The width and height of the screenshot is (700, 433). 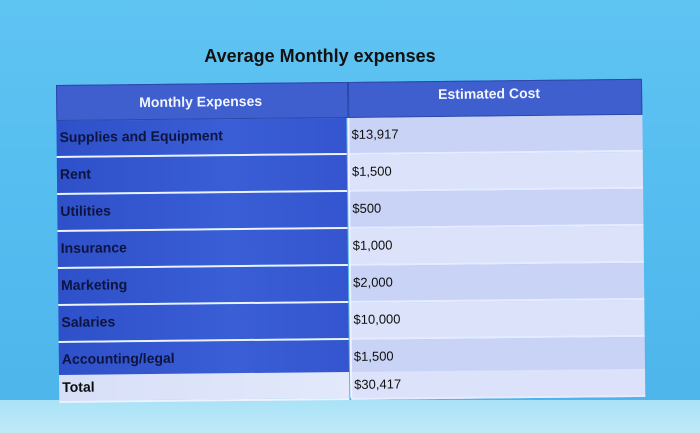 I want to click on header-label: Monthly Expenses, so click(x=201, y=101).